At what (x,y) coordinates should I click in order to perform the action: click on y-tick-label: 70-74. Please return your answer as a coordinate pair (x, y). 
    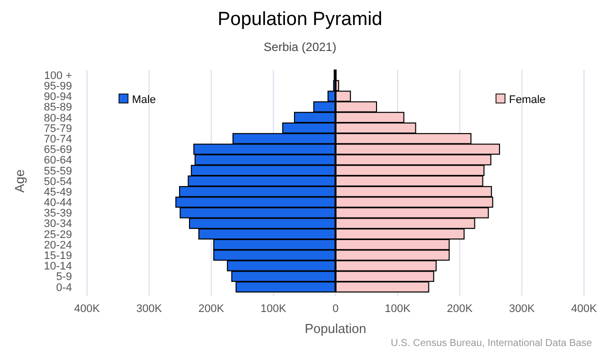
    Looking at the image, I should click on (58, 139).